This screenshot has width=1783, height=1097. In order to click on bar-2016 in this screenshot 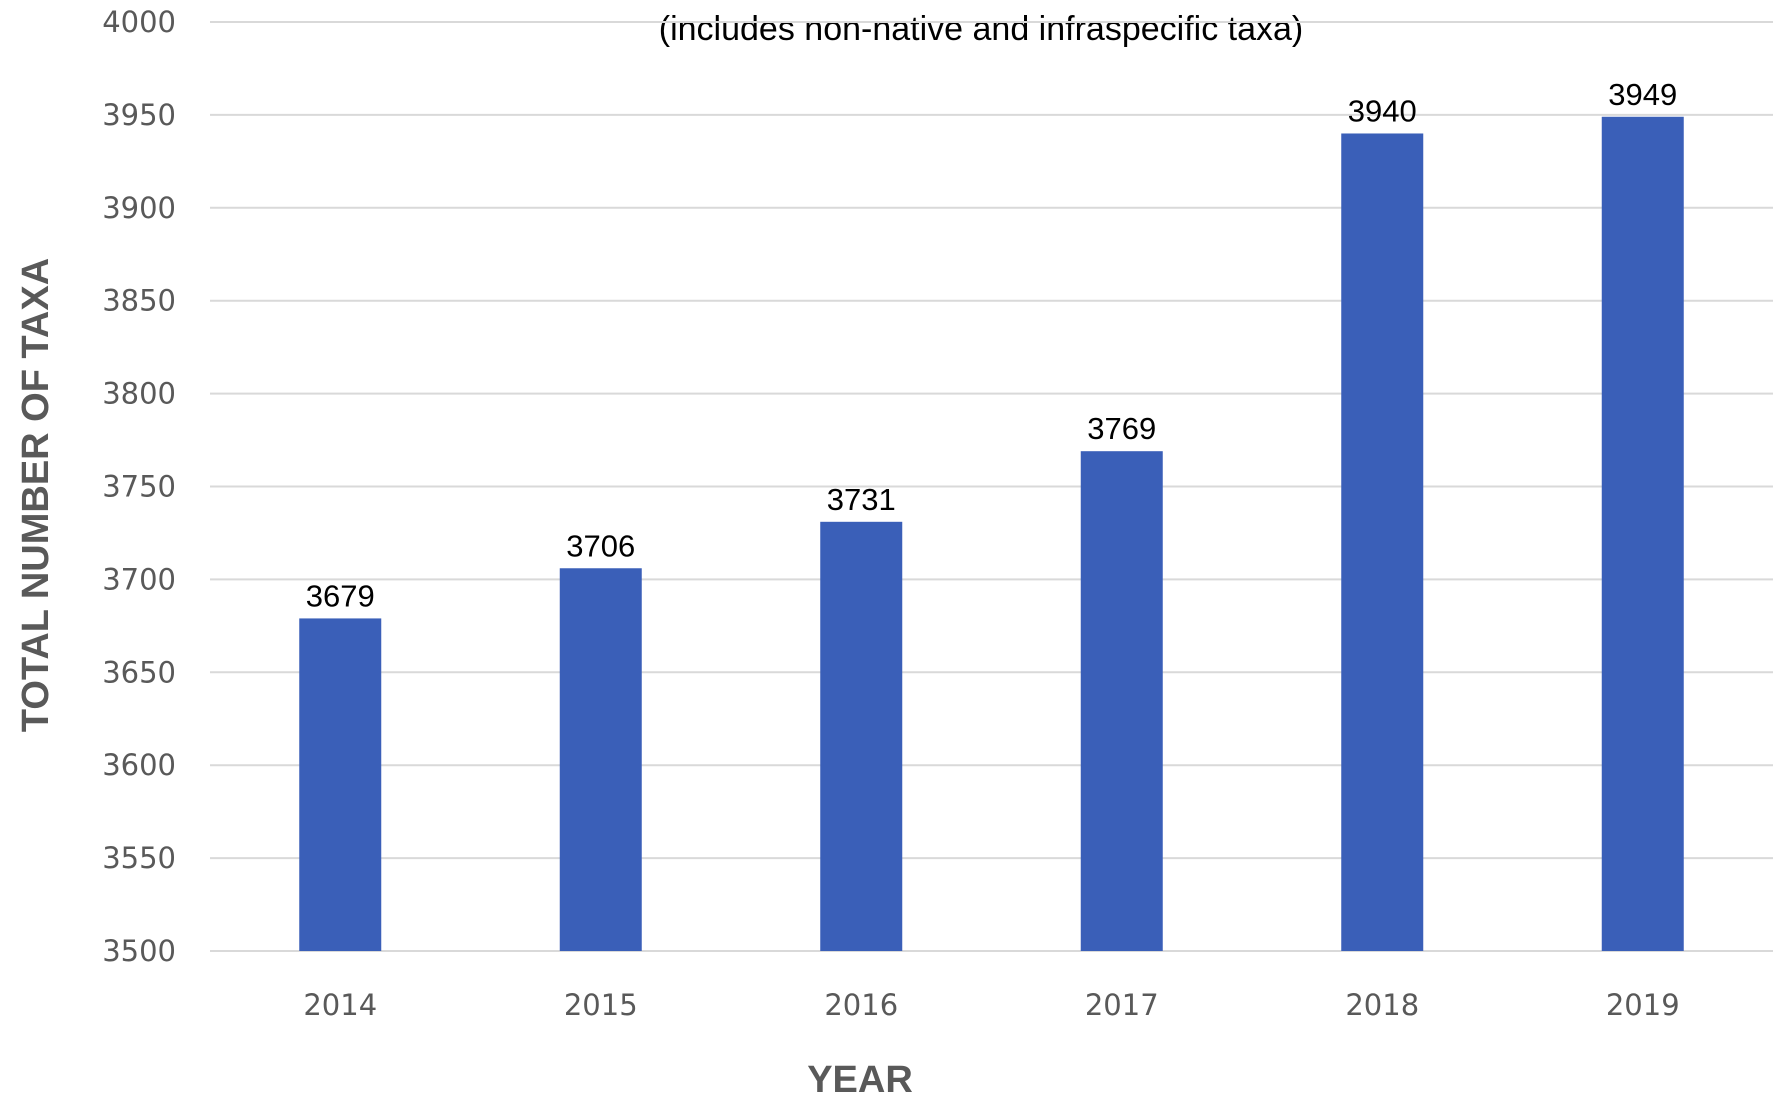, I will do `click(861, 736)`.